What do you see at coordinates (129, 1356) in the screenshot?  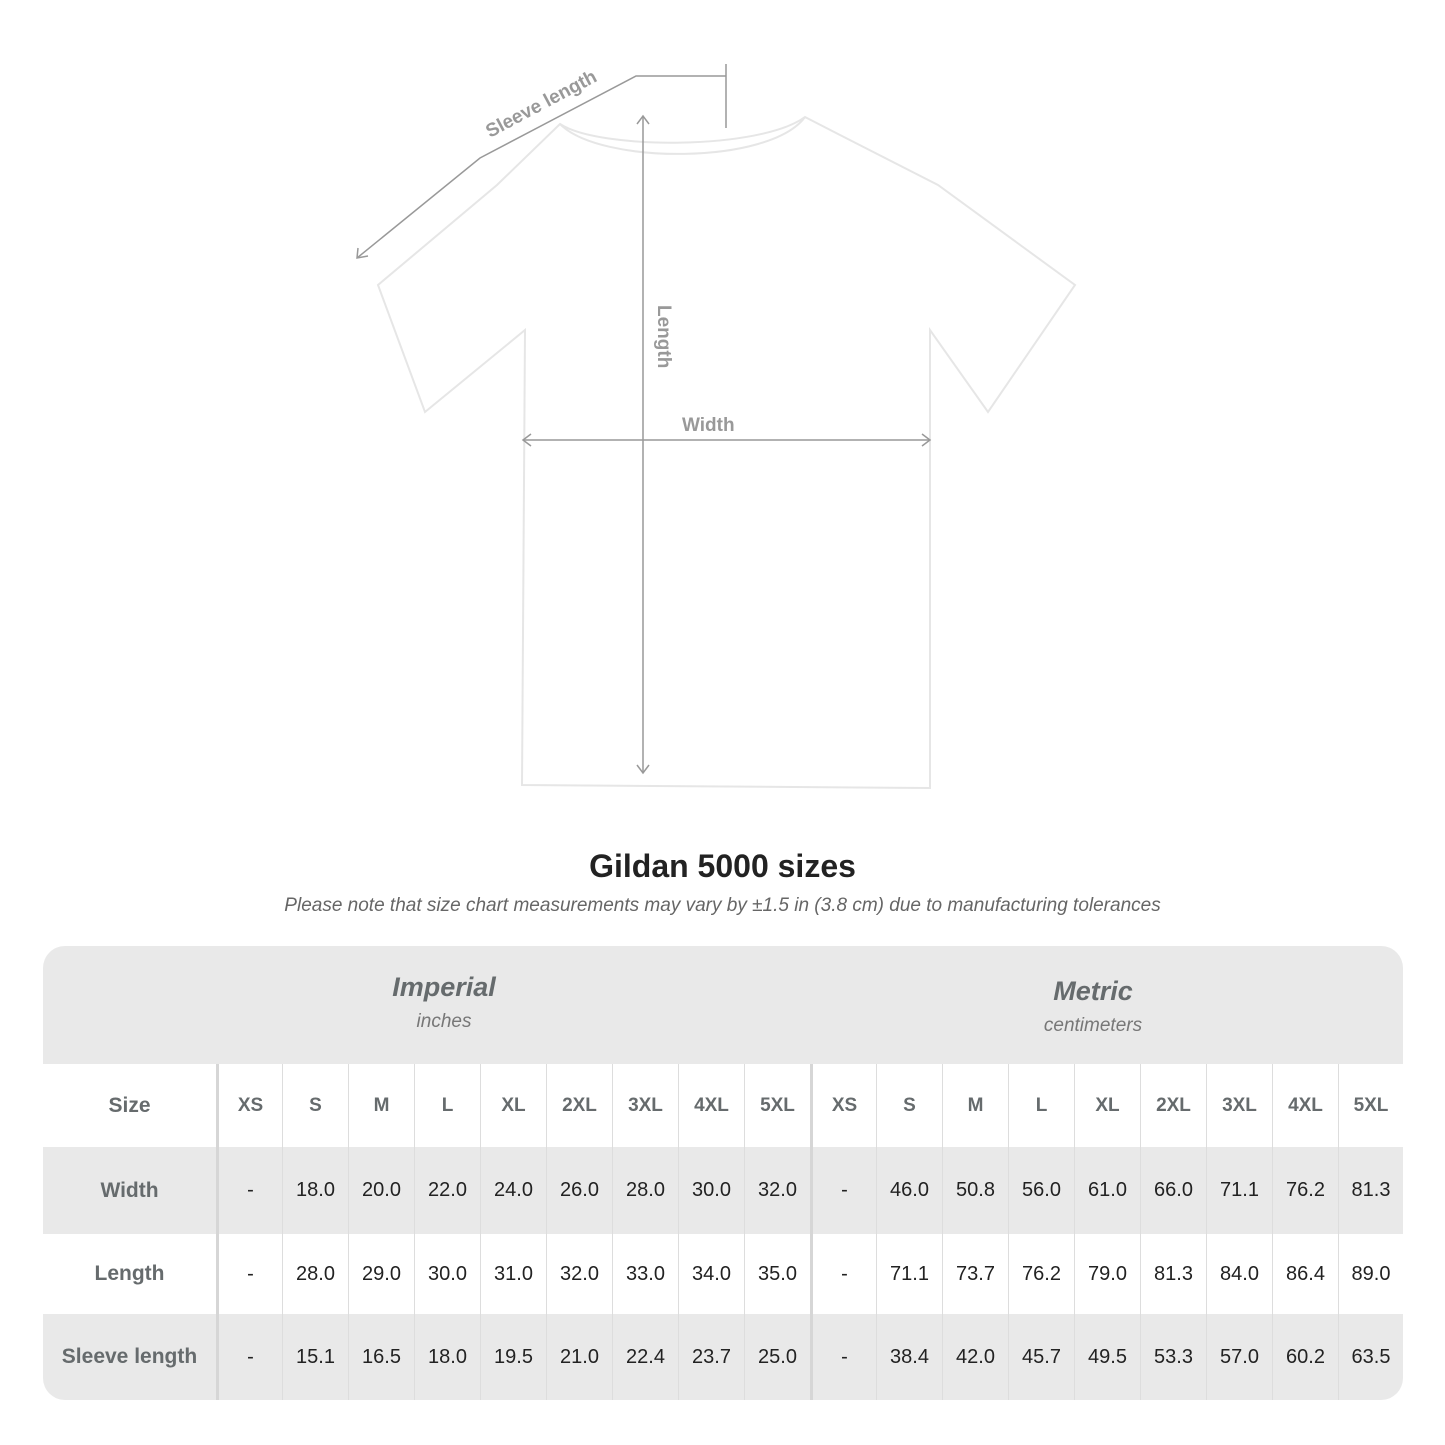 I see `row-label: Sleeve length` at bounding box center [129, 1356].